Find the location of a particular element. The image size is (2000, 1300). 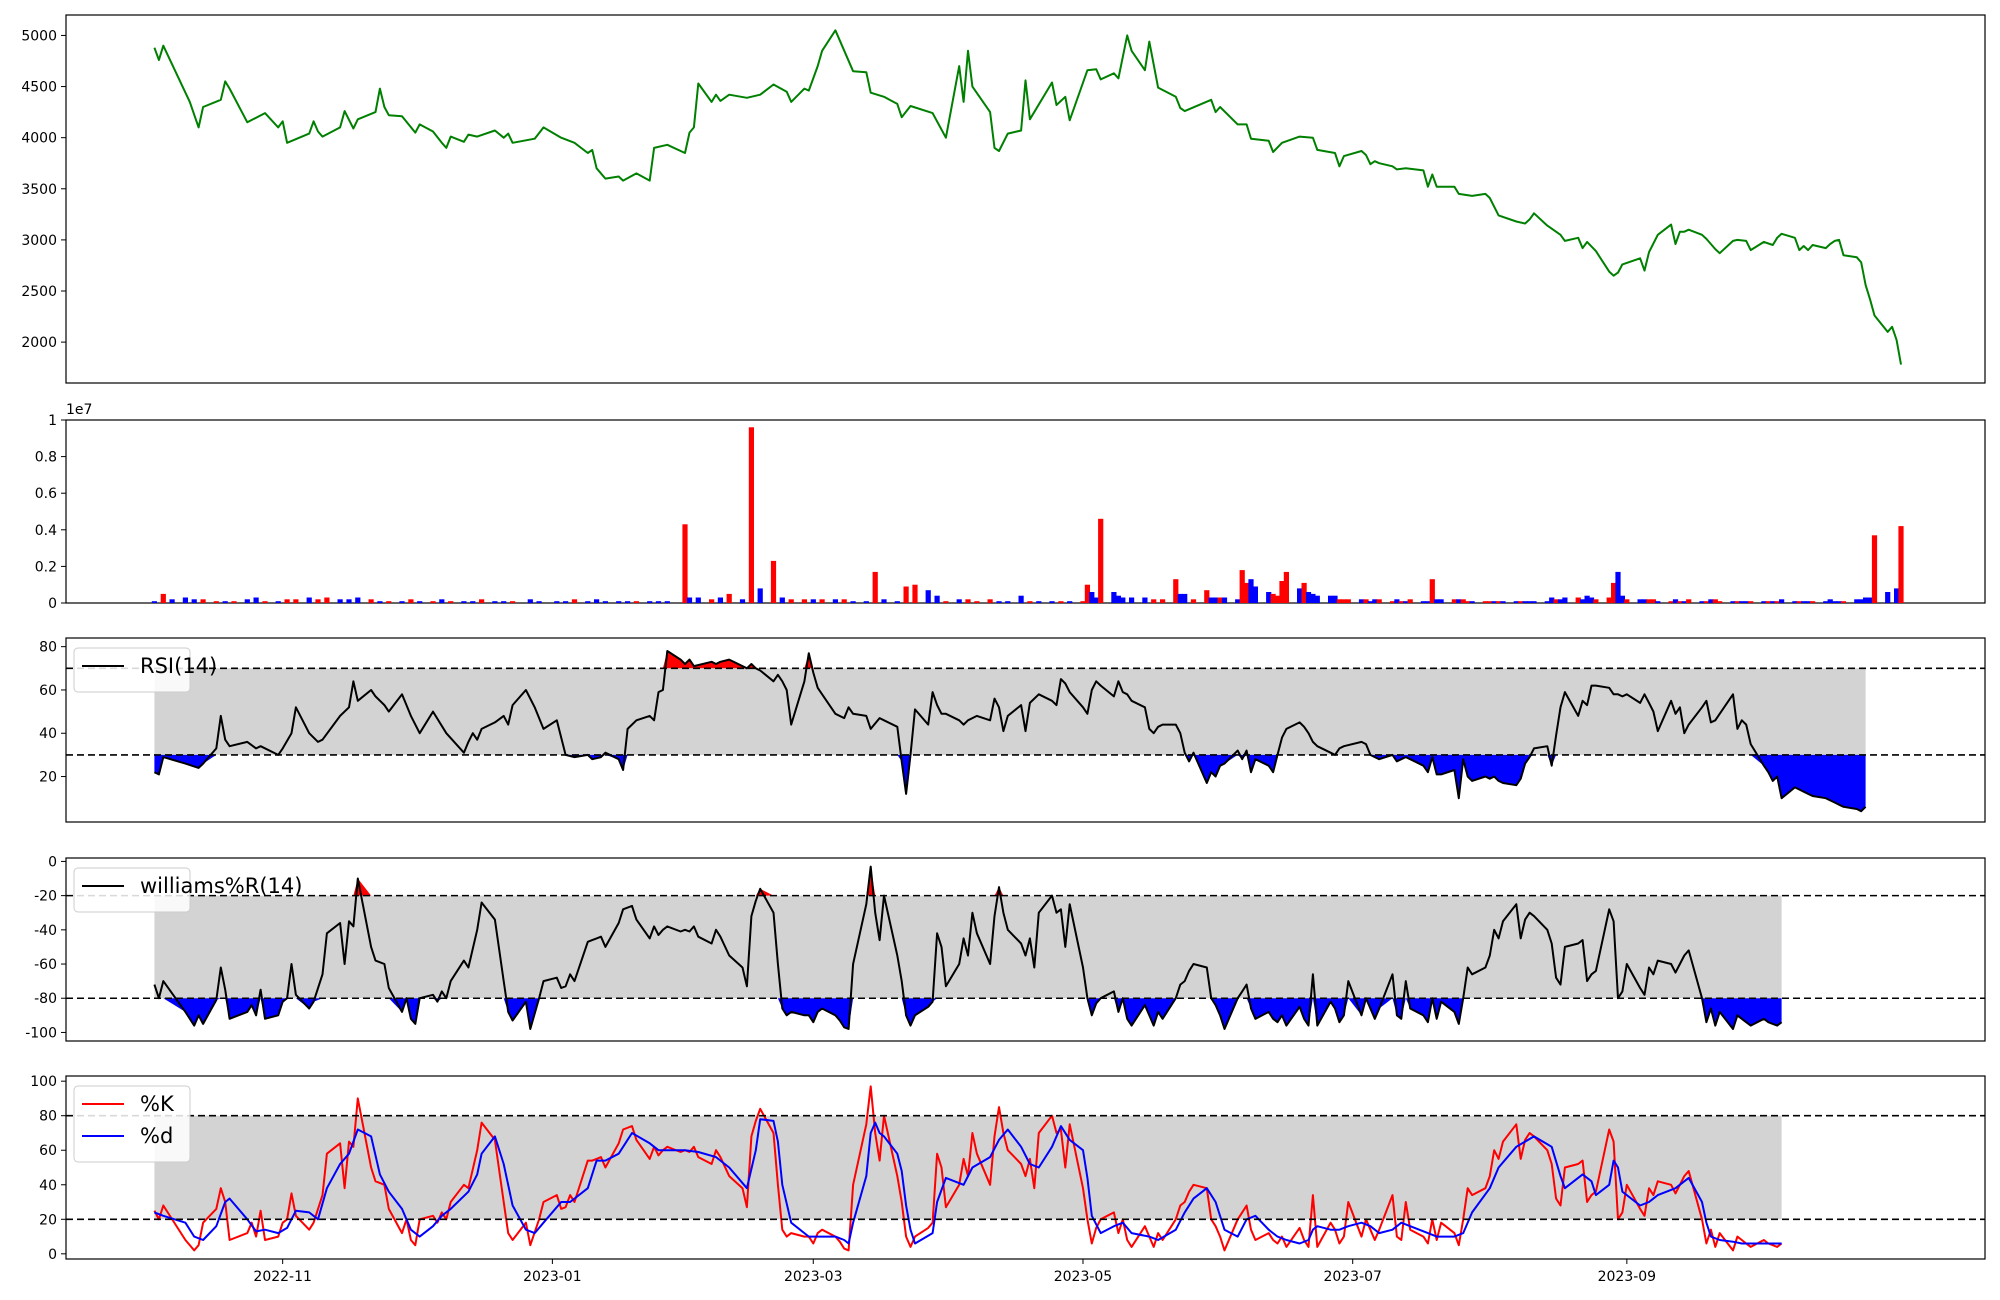

volume-y-tick-label: 0.4 is located at coordinates (46, 531).